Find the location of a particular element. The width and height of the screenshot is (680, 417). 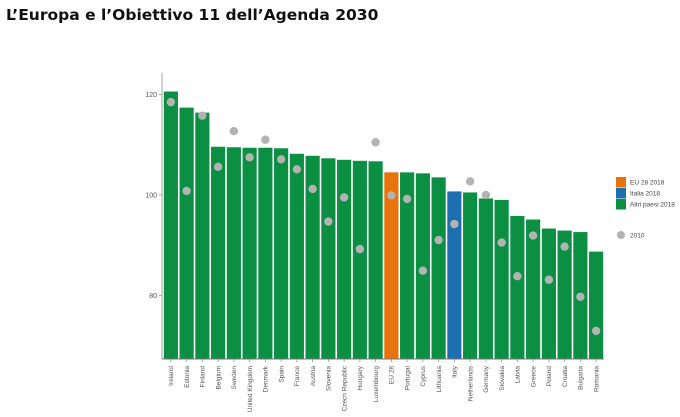

bar-spain is located at coordinates (281, 253).